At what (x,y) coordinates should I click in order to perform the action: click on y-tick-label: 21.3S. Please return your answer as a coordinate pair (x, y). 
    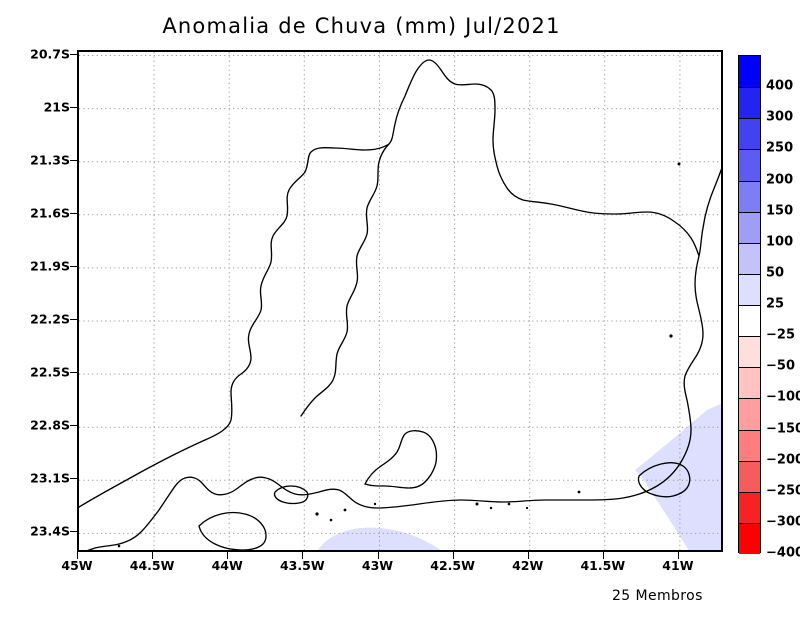
    Looking at the image, I should click on (50, 160).